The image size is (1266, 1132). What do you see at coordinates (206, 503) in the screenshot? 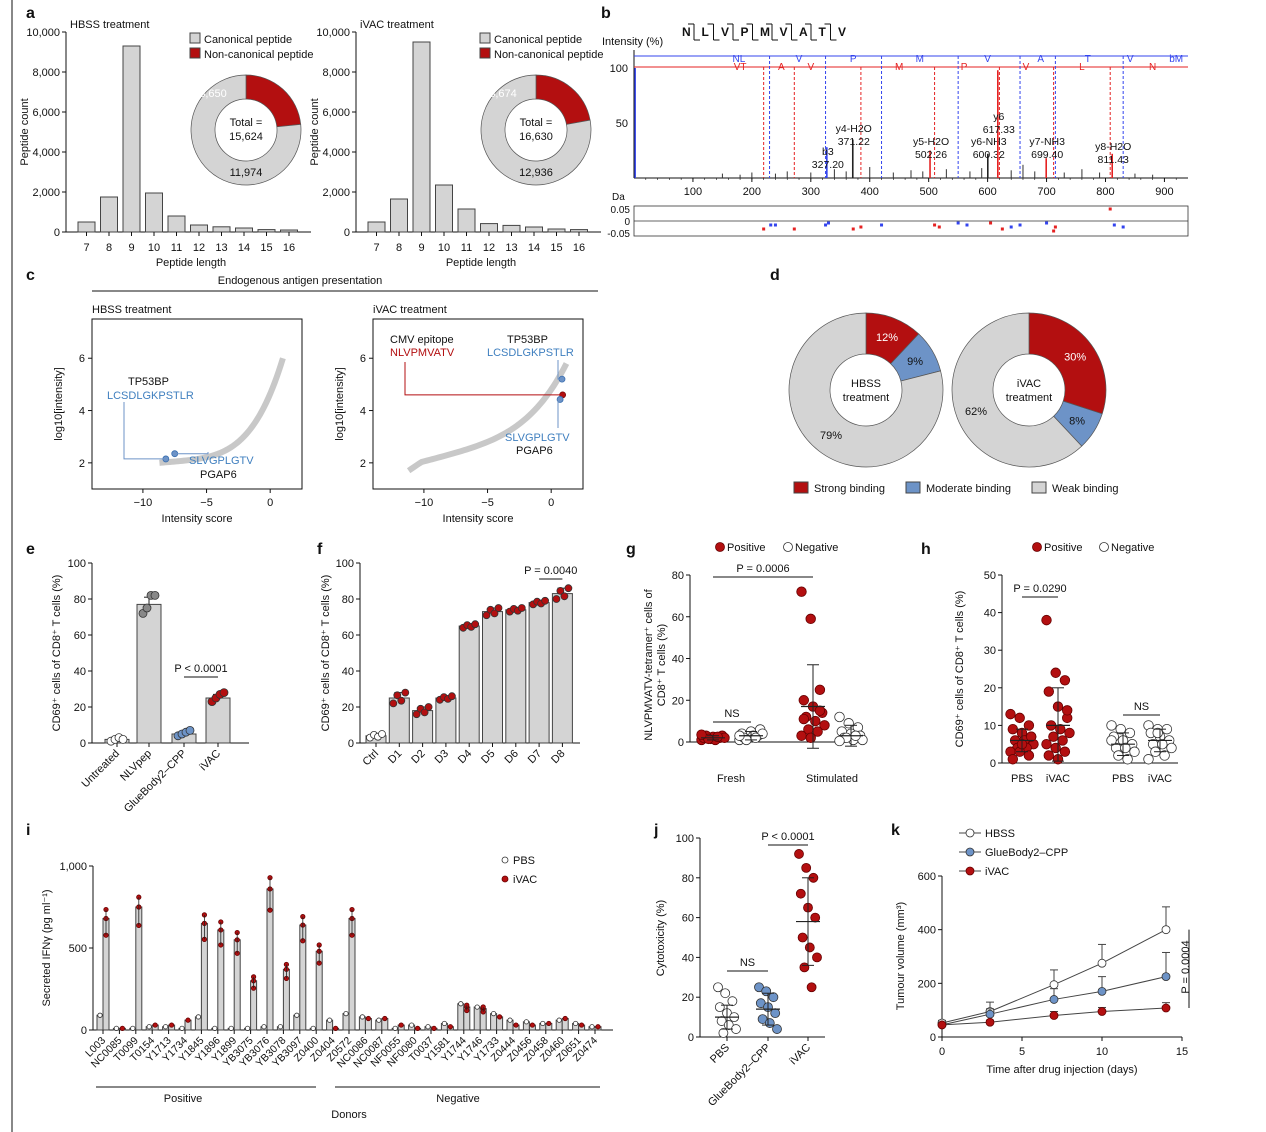
I see `c_hbss-xtick-label: −5` at bounding box center [206, 503].